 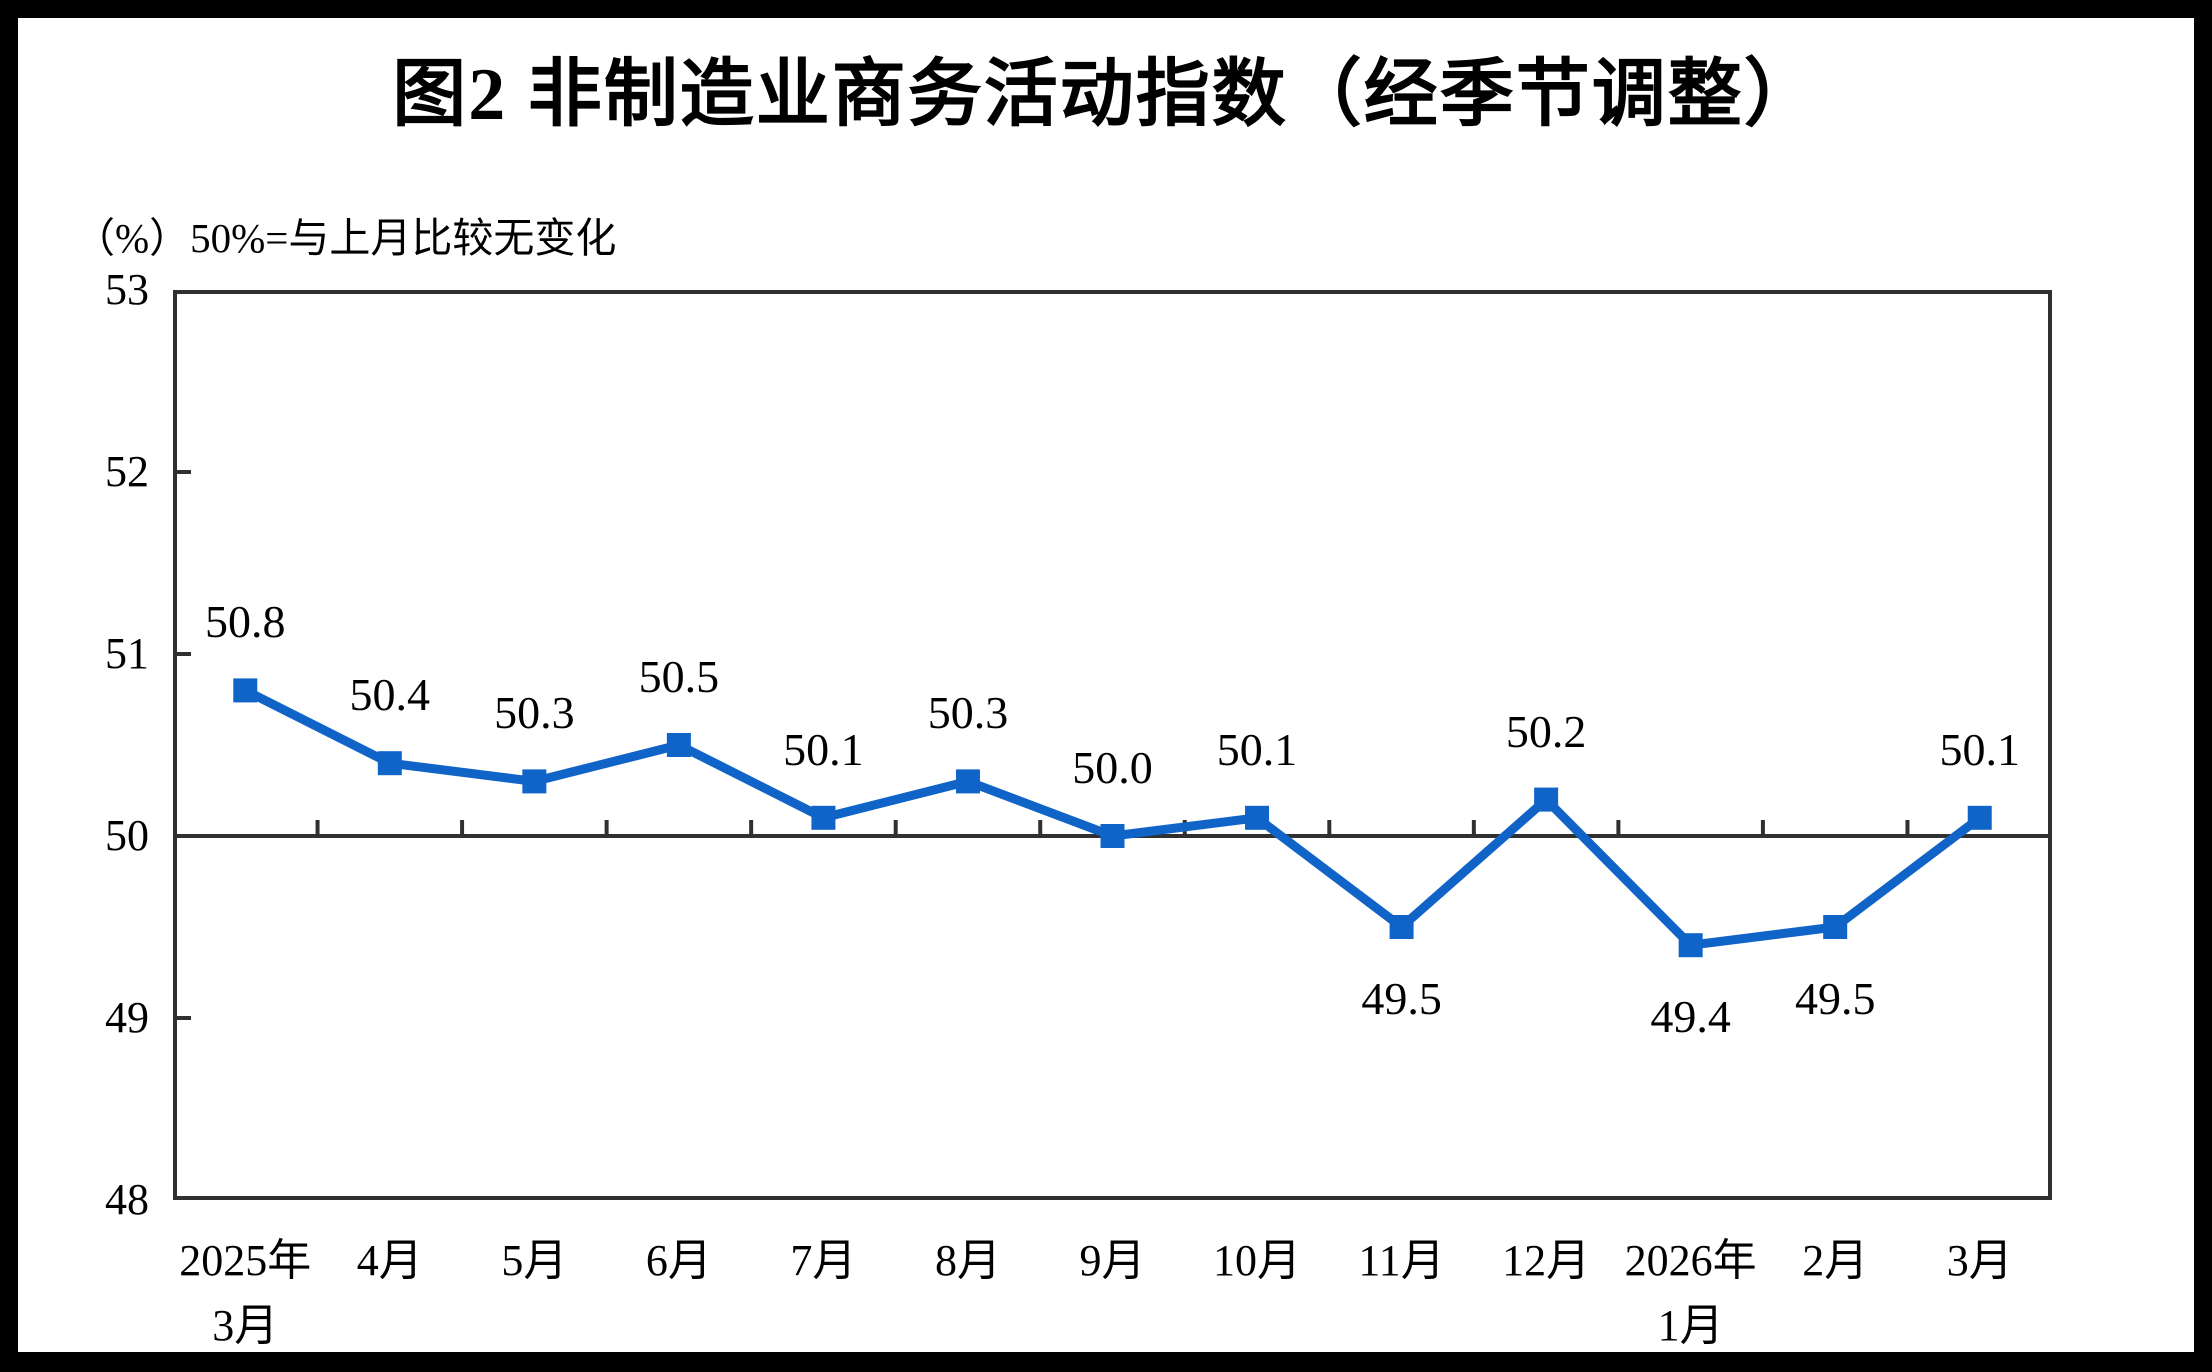 I want to click on x-axis-category-label: 2026年 1月, so click(x=1690, y=1293).